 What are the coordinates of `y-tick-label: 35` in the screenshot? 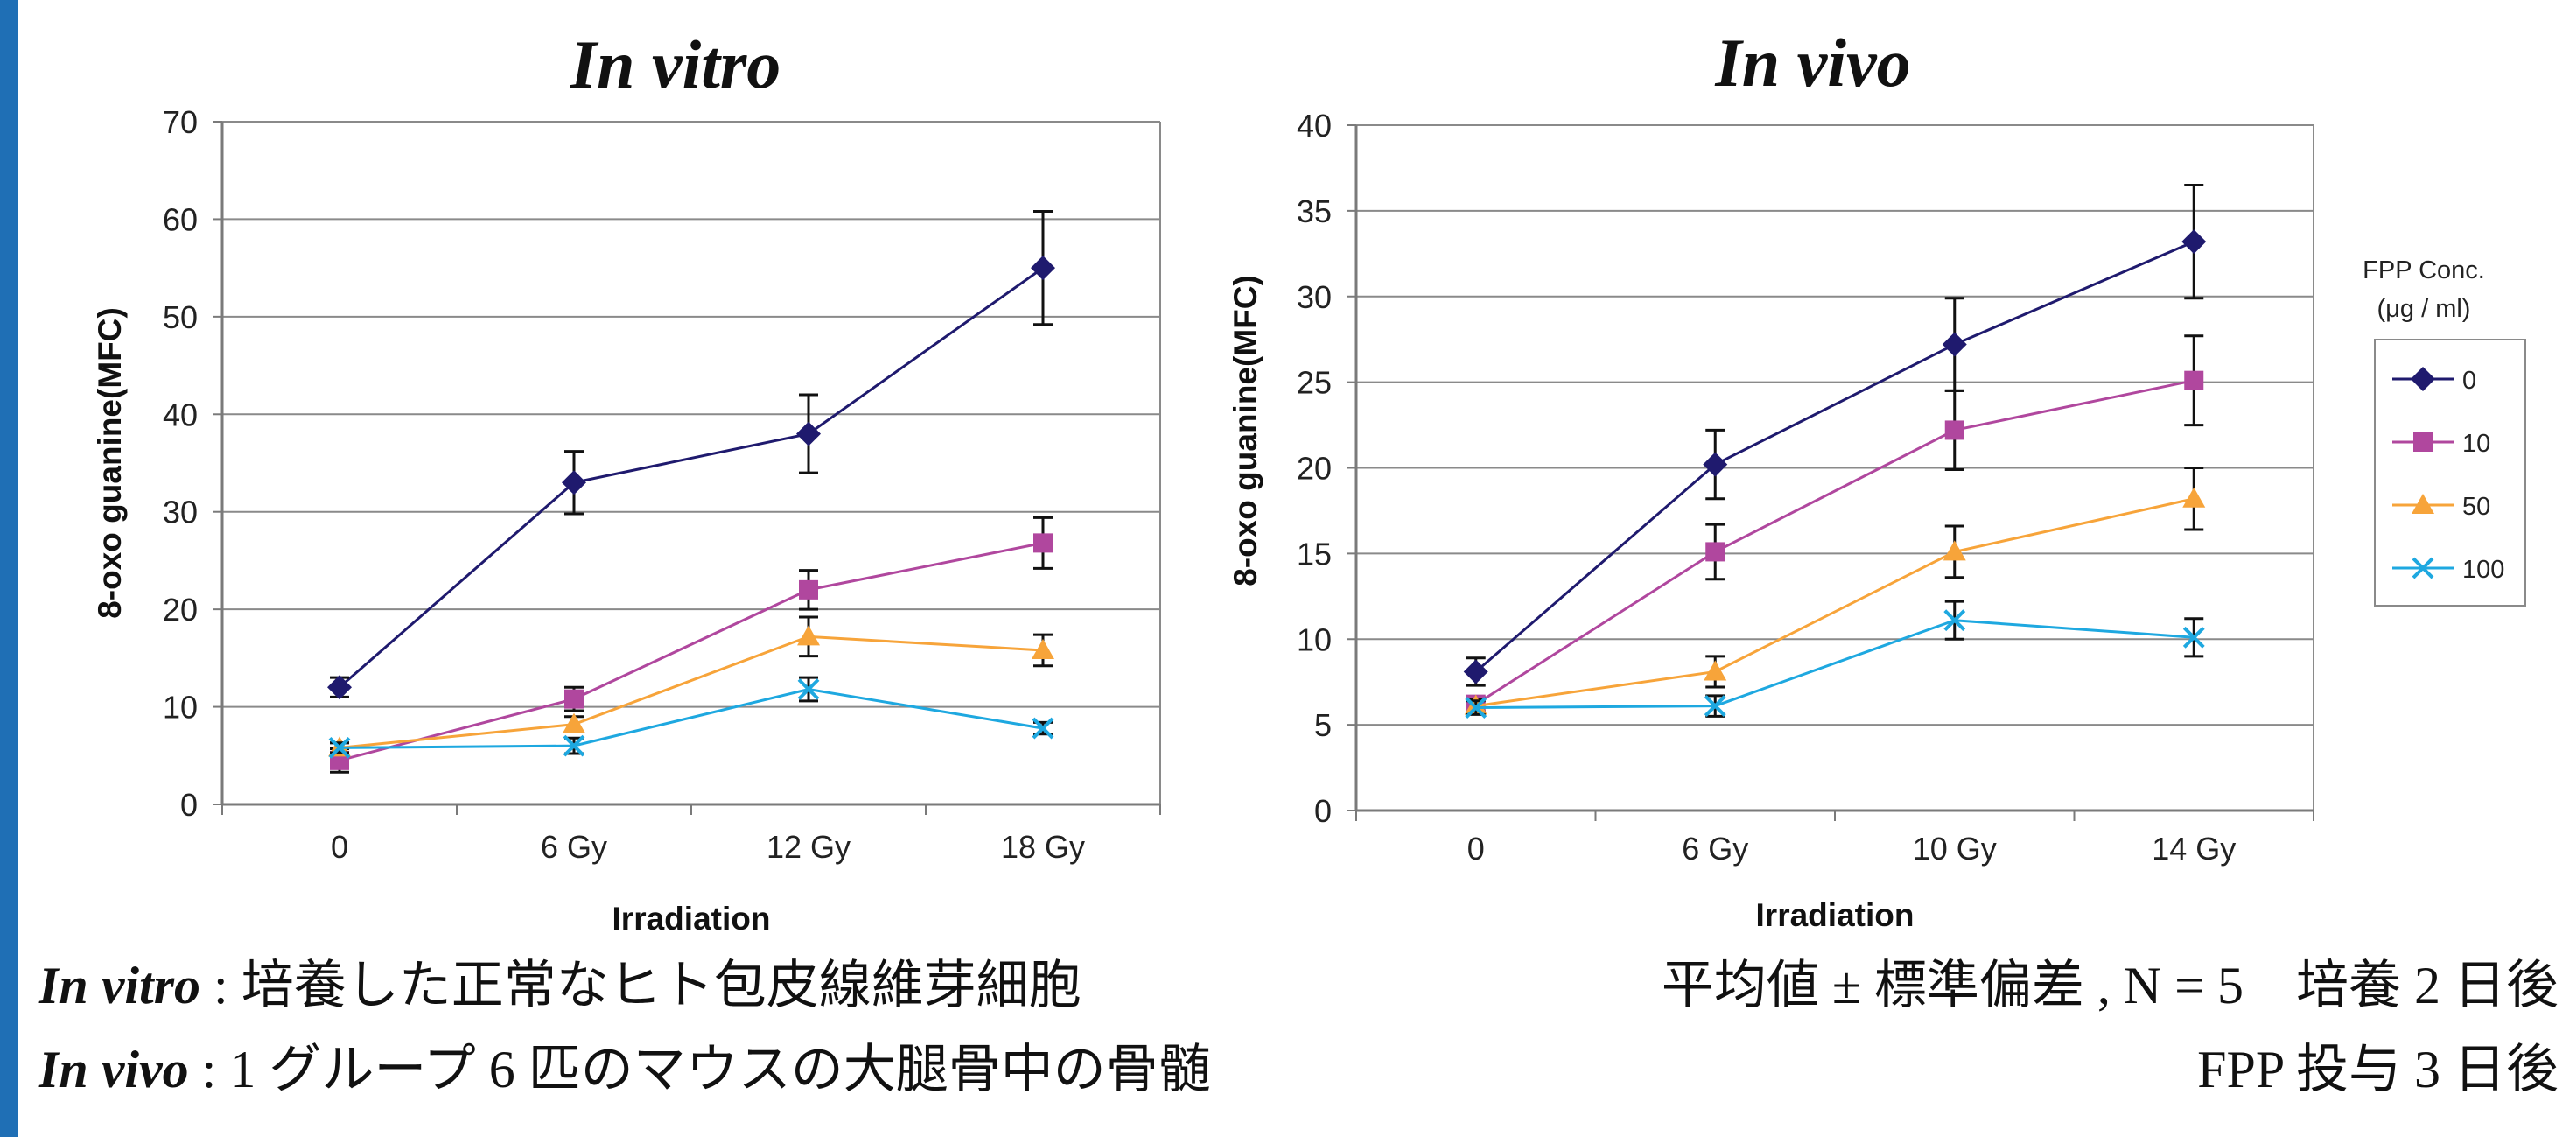 It's located at (1314, 211).